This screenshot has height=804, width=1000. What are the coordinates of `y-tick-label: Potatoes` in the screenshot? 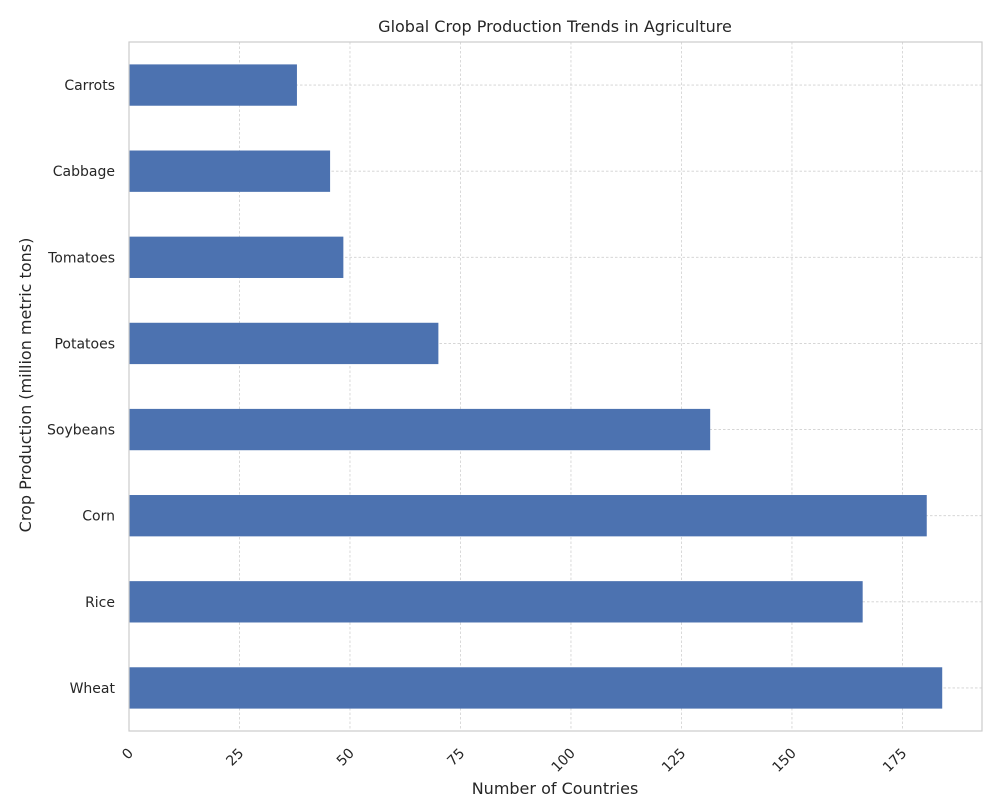 It's located at (84, 344).